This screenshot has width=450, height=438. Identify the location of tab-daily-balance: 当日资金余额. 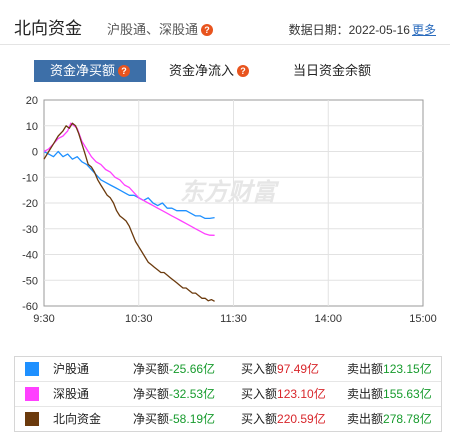
(332, 71).